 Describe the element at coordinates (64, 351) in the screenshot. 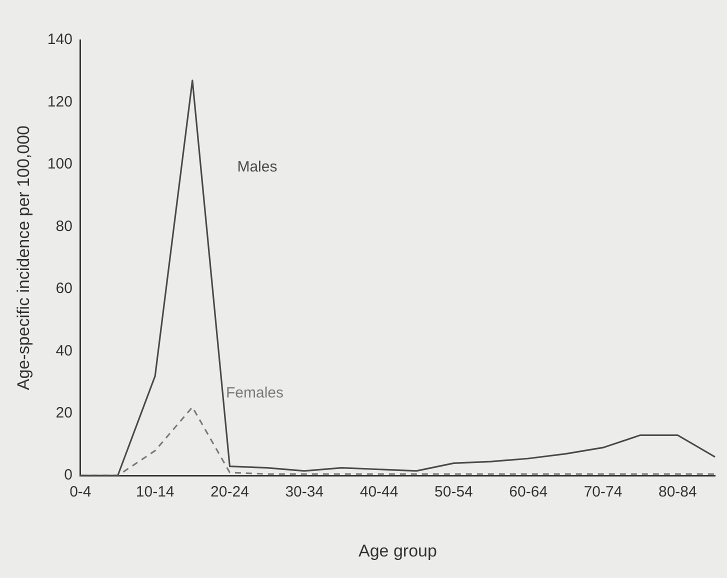

I see `y-tick-label: 40` at that location.